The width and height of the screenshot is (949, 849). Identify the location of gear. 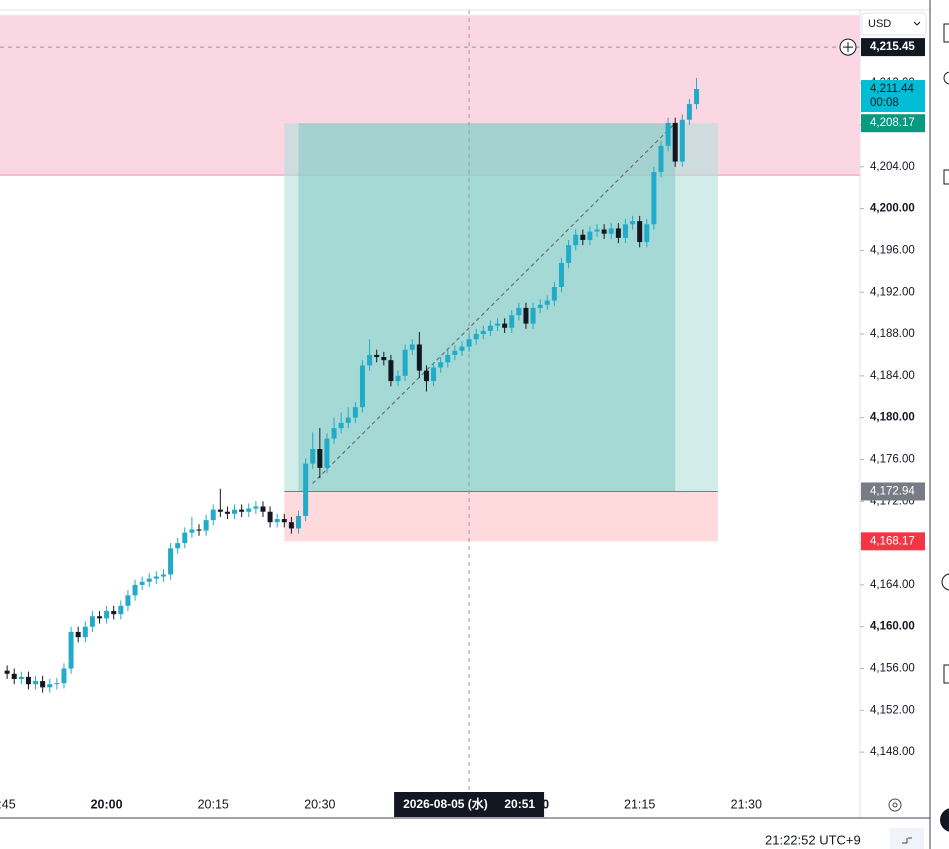
(895, 805).